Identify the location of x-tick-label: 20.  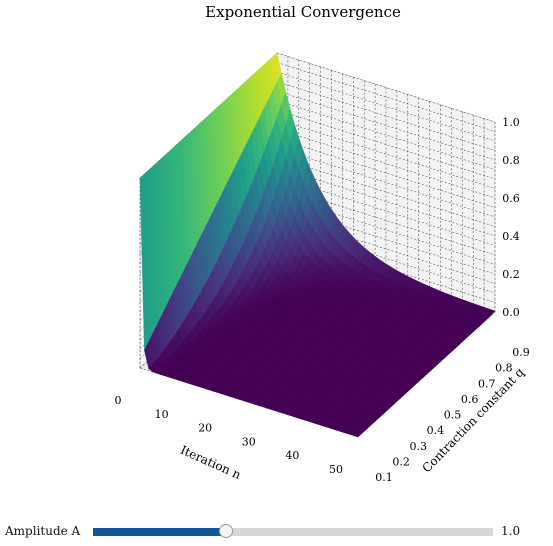
(205, 428).